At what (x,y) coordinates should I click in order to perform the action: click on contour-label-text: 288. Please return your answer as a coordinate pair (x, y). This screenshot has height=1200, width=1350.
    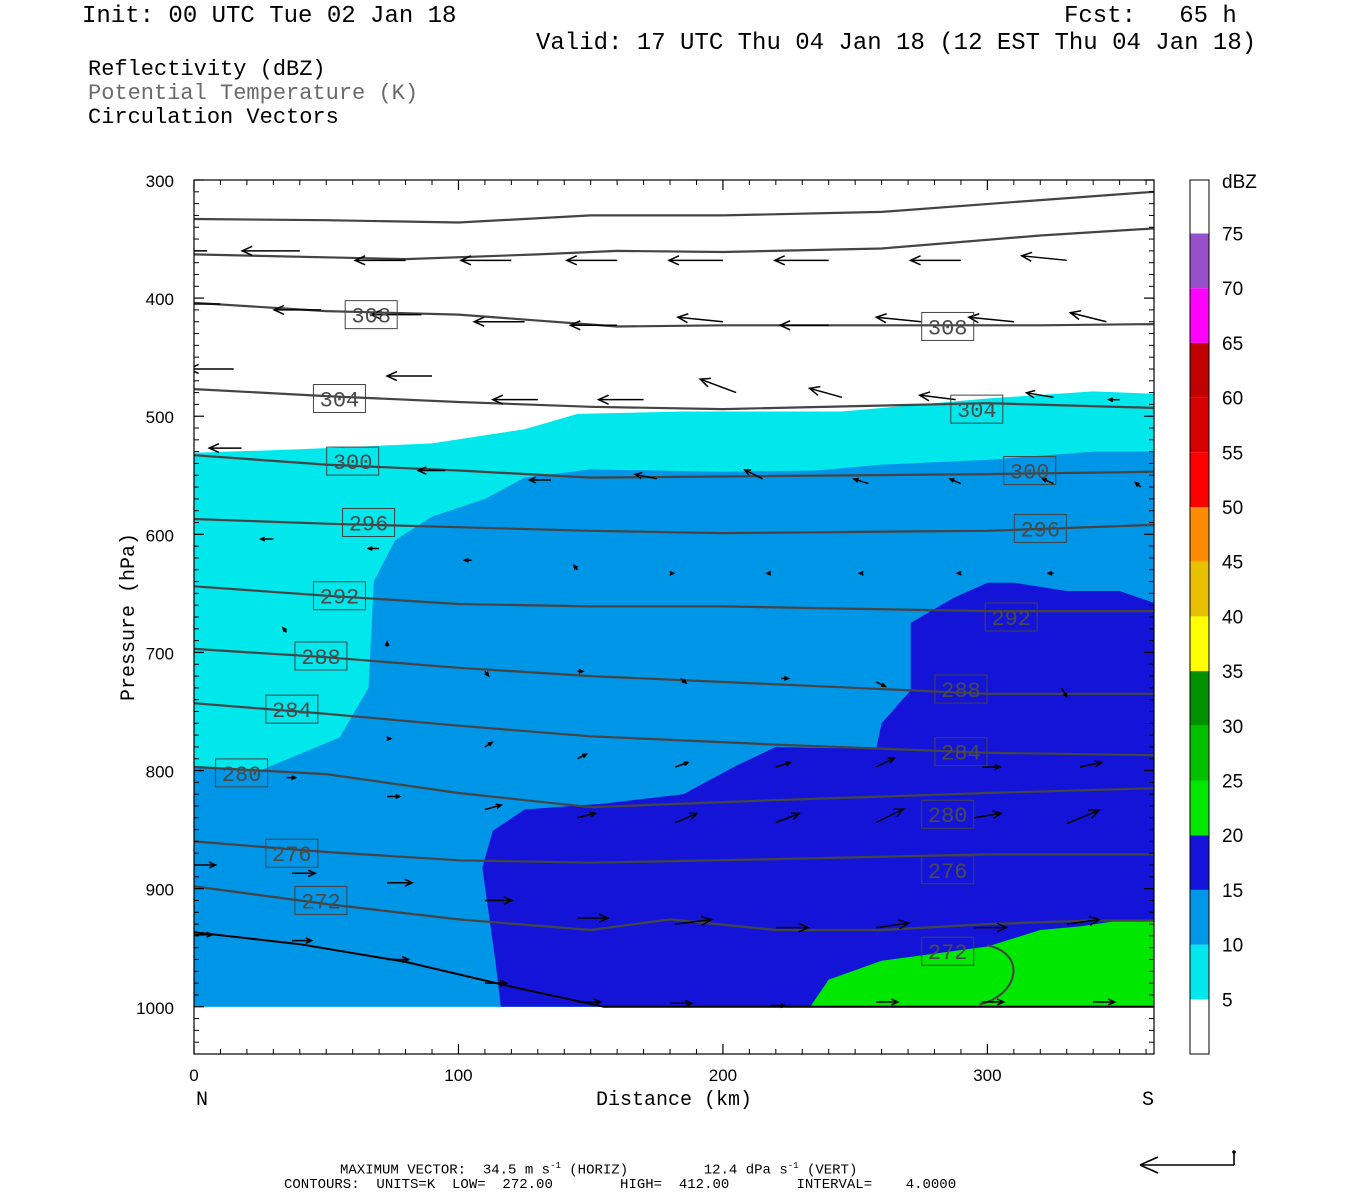
    Looking at the image, I should click on (961, 691).